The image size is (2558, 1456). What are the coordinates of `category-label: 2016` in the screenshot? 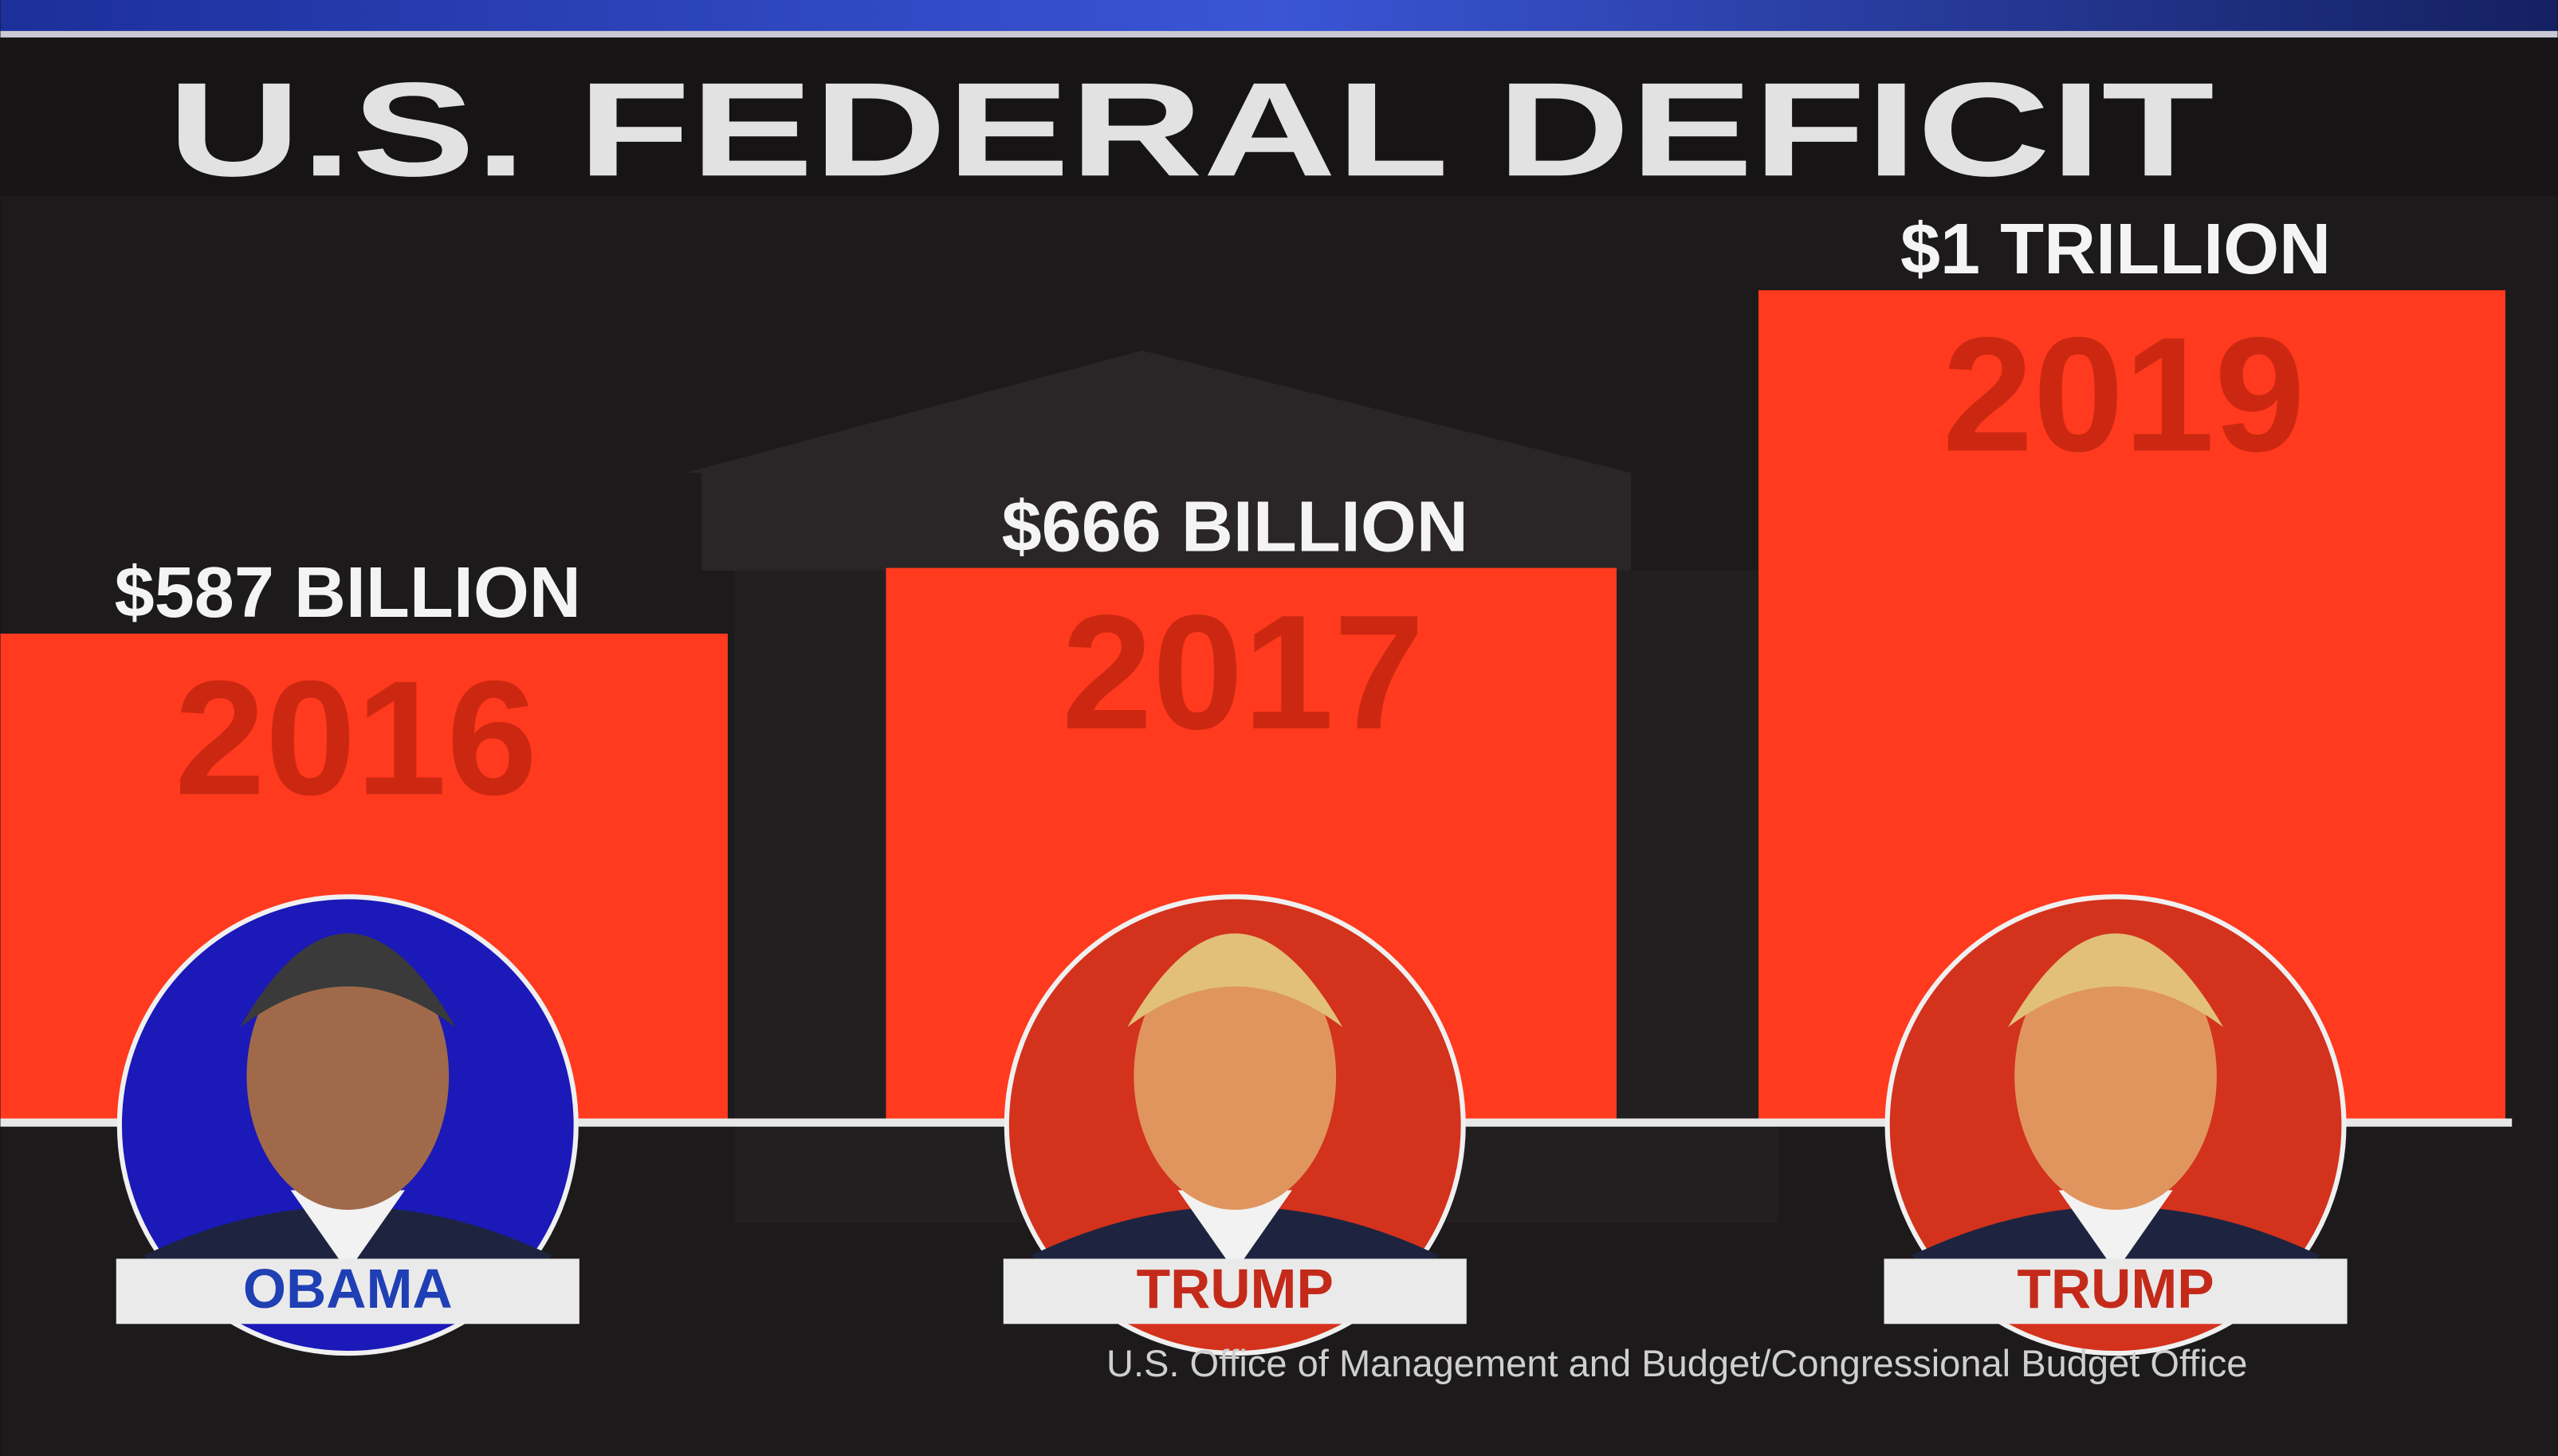 It's located at (356, 738).